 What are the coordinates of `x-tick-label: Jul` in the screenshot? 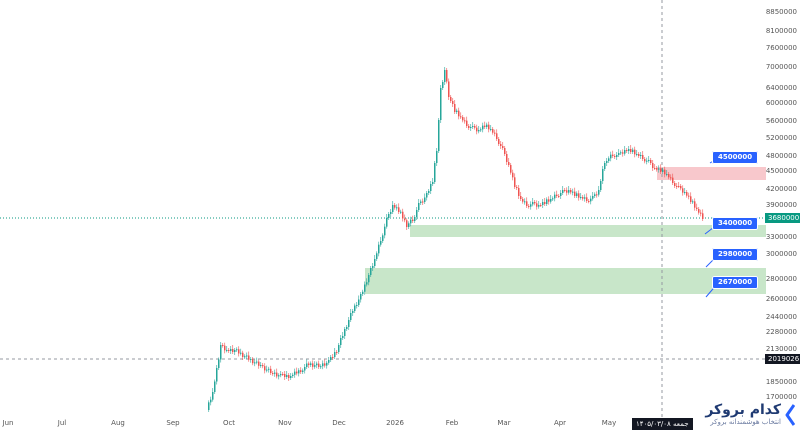 It's located at (62, 423).